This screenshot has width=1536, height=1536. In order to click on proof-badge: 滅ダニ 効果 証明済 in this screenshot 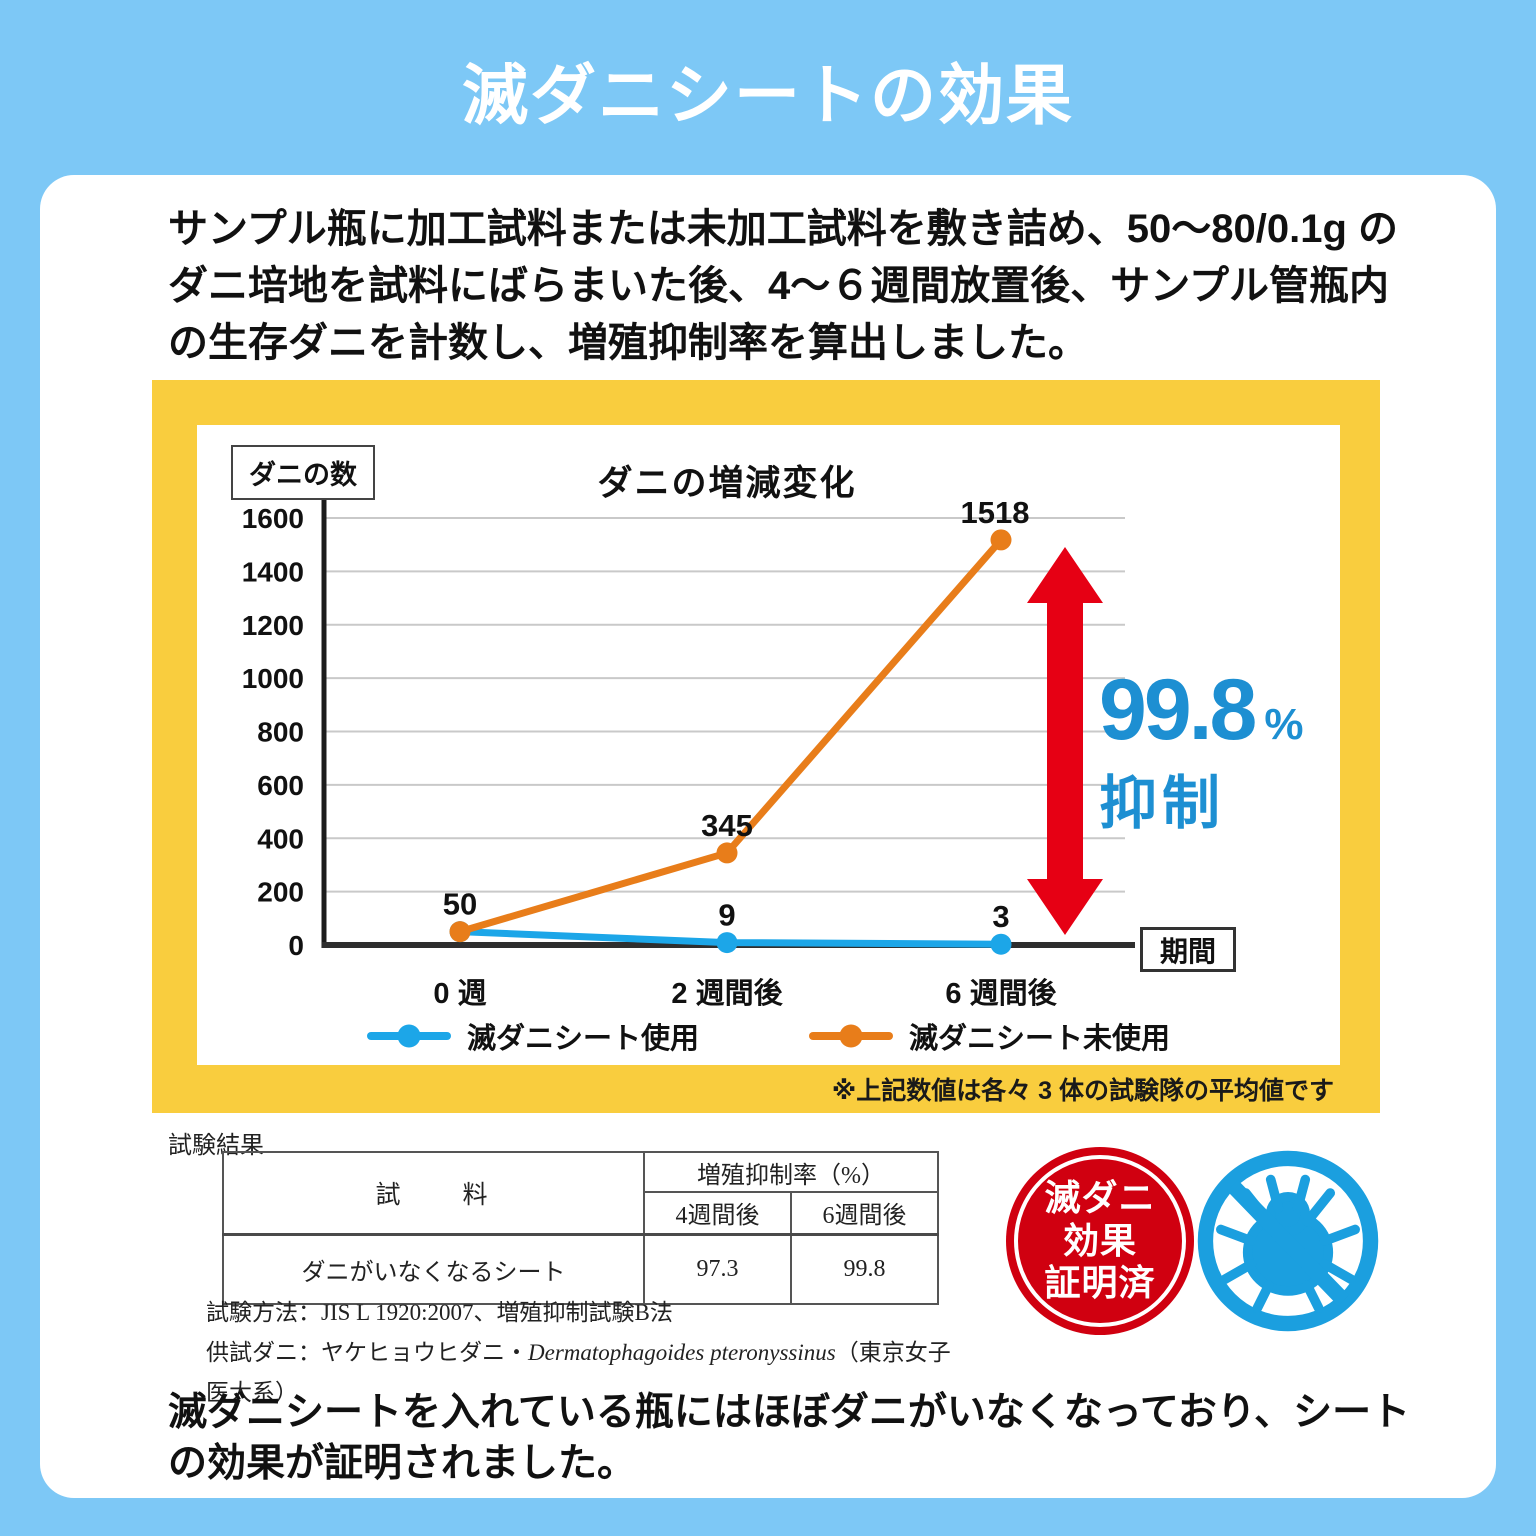, I will do `click(1100, 1241)`.